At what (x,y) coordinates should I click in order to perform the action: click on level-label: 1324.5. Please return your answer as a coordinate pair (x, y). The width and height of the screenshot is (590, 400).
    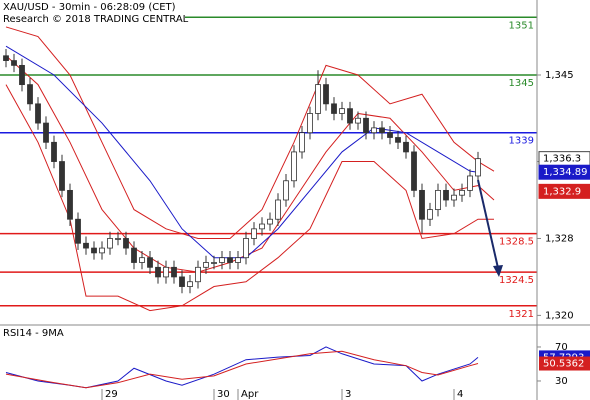
    Looking at the image, I should click on (516, 280).